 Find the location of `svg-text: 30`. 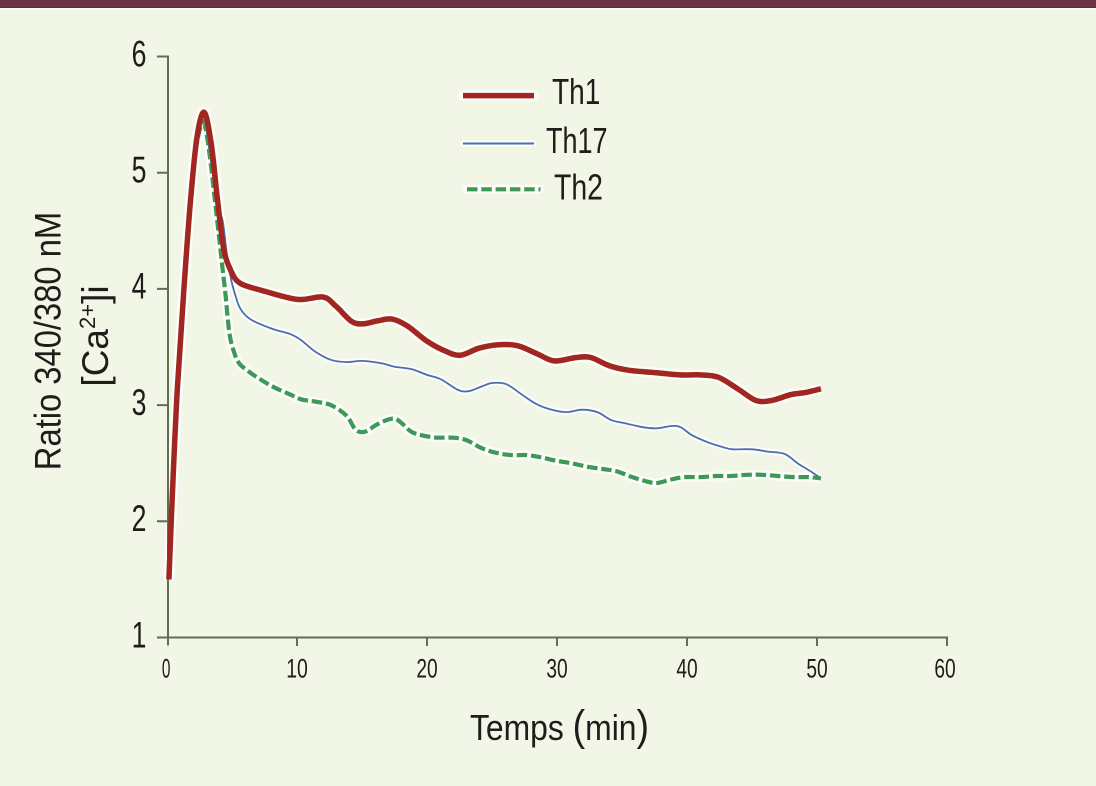

svg-text: 30 is located at coordinates (556, 668).